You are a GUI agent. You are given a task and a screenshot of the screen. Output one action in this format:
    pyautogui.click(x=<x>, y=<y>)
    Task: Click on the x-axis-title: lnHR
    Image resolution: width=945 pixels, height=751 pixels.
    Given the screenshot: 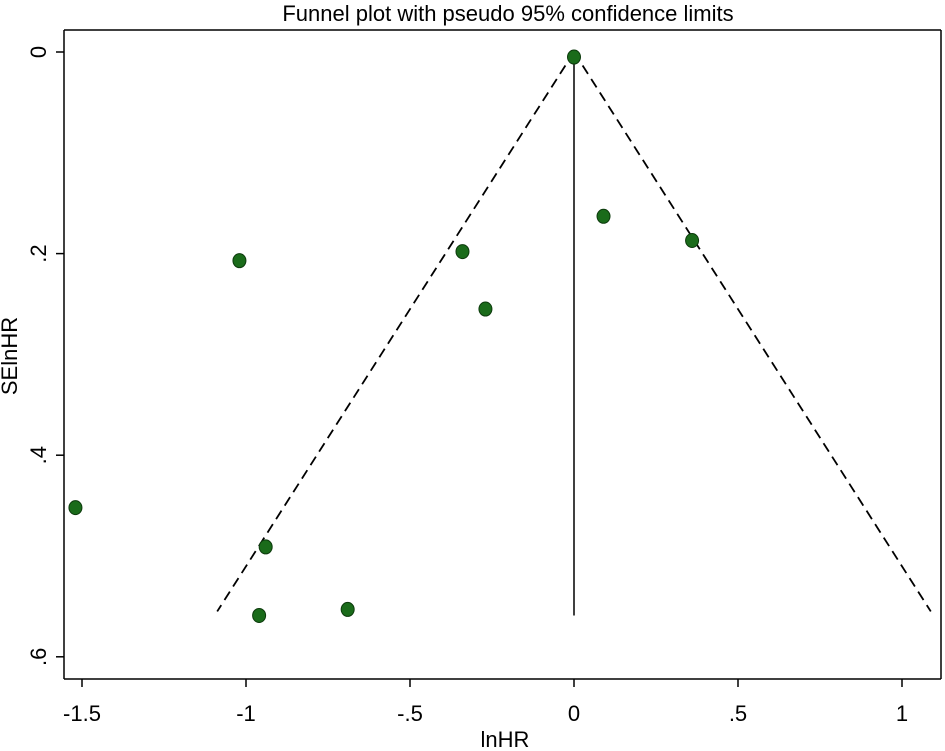 What is the action you would take?
    pyautogui.click(x=505, y=739)
    